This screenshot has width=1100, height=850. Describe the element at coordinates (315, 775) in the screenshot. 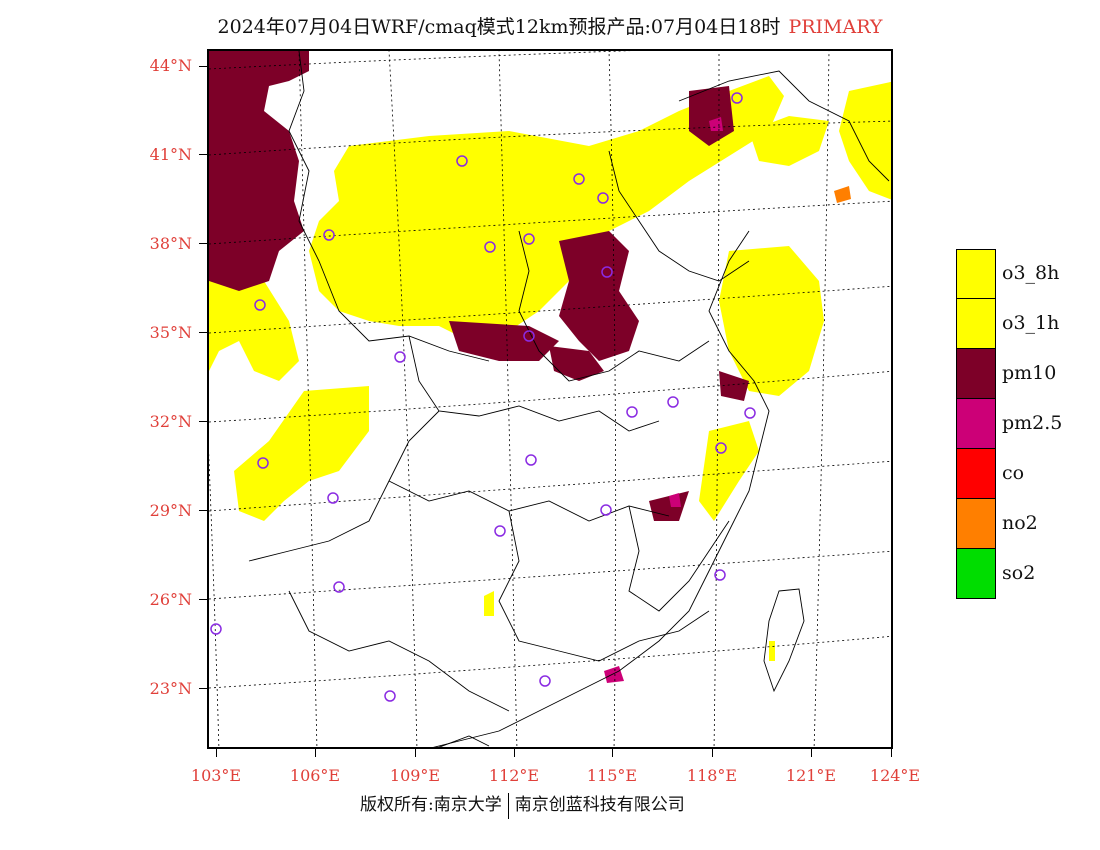

I see `lon-label-106: 106°E` at that location.